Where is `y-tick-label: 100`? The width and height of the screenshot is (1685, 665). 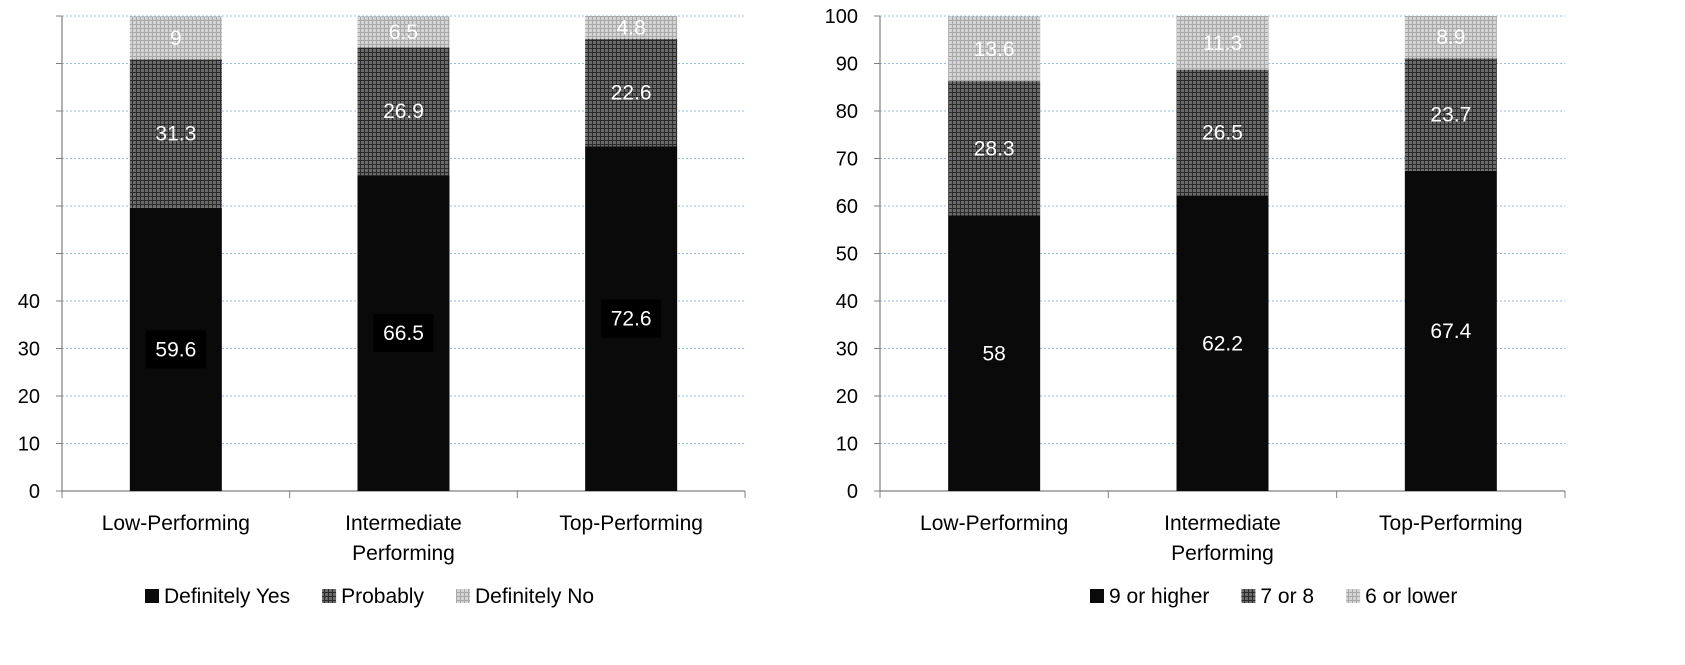 y-tick-label: 100 is located at coordinates (841, 17).